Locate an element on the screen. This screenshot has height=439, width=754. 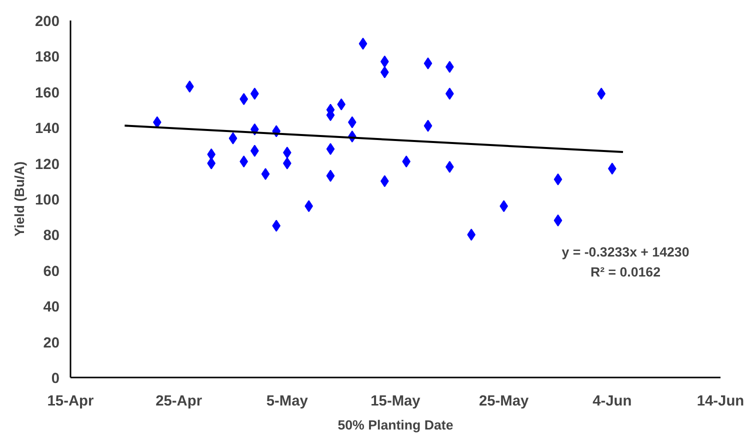
y-tick-label: 120 is located at coordinates (47, 164).